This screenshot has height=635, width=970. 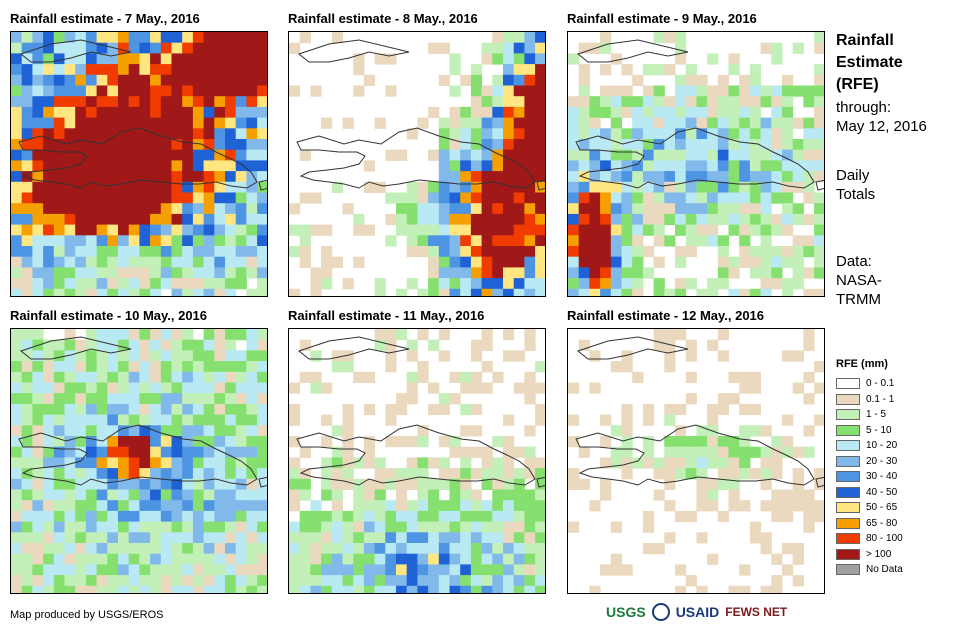 What do you see at coordinates (882, 507) in the screenshot?
I see `legend-label: 50 - 65` at bounding box center [882, 507].